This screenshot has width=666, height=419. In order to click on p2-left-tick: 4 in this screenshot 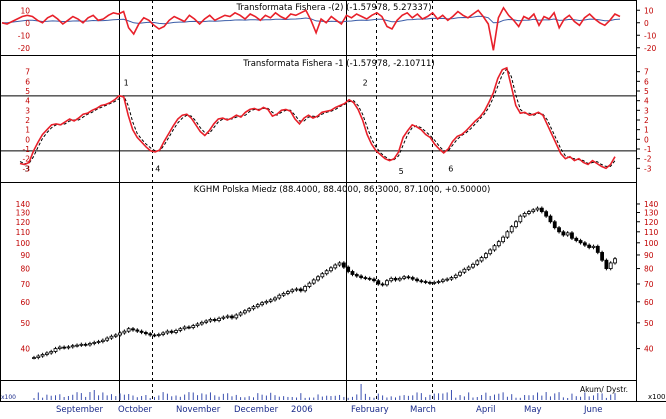, I will do `click(27, 101)`.